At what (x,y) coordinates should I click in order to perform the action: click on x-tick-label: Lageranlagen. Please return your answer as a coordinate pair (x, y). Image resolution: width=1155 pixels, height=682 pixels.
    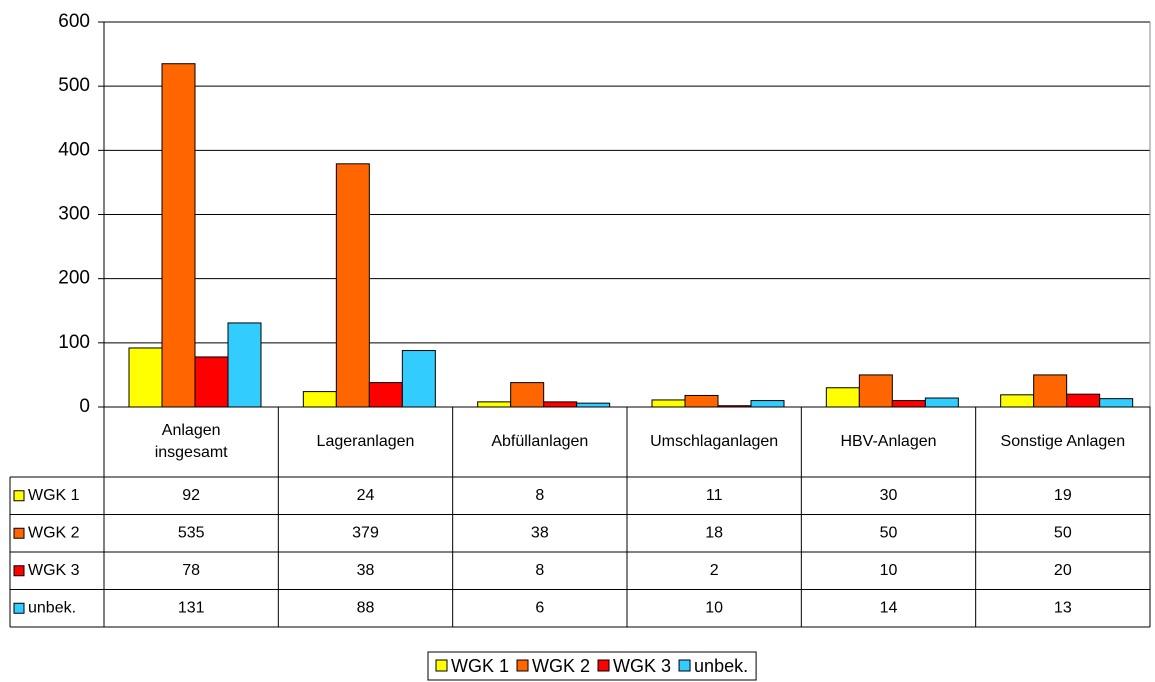
    Looking at the image, I should click on (365, 441).